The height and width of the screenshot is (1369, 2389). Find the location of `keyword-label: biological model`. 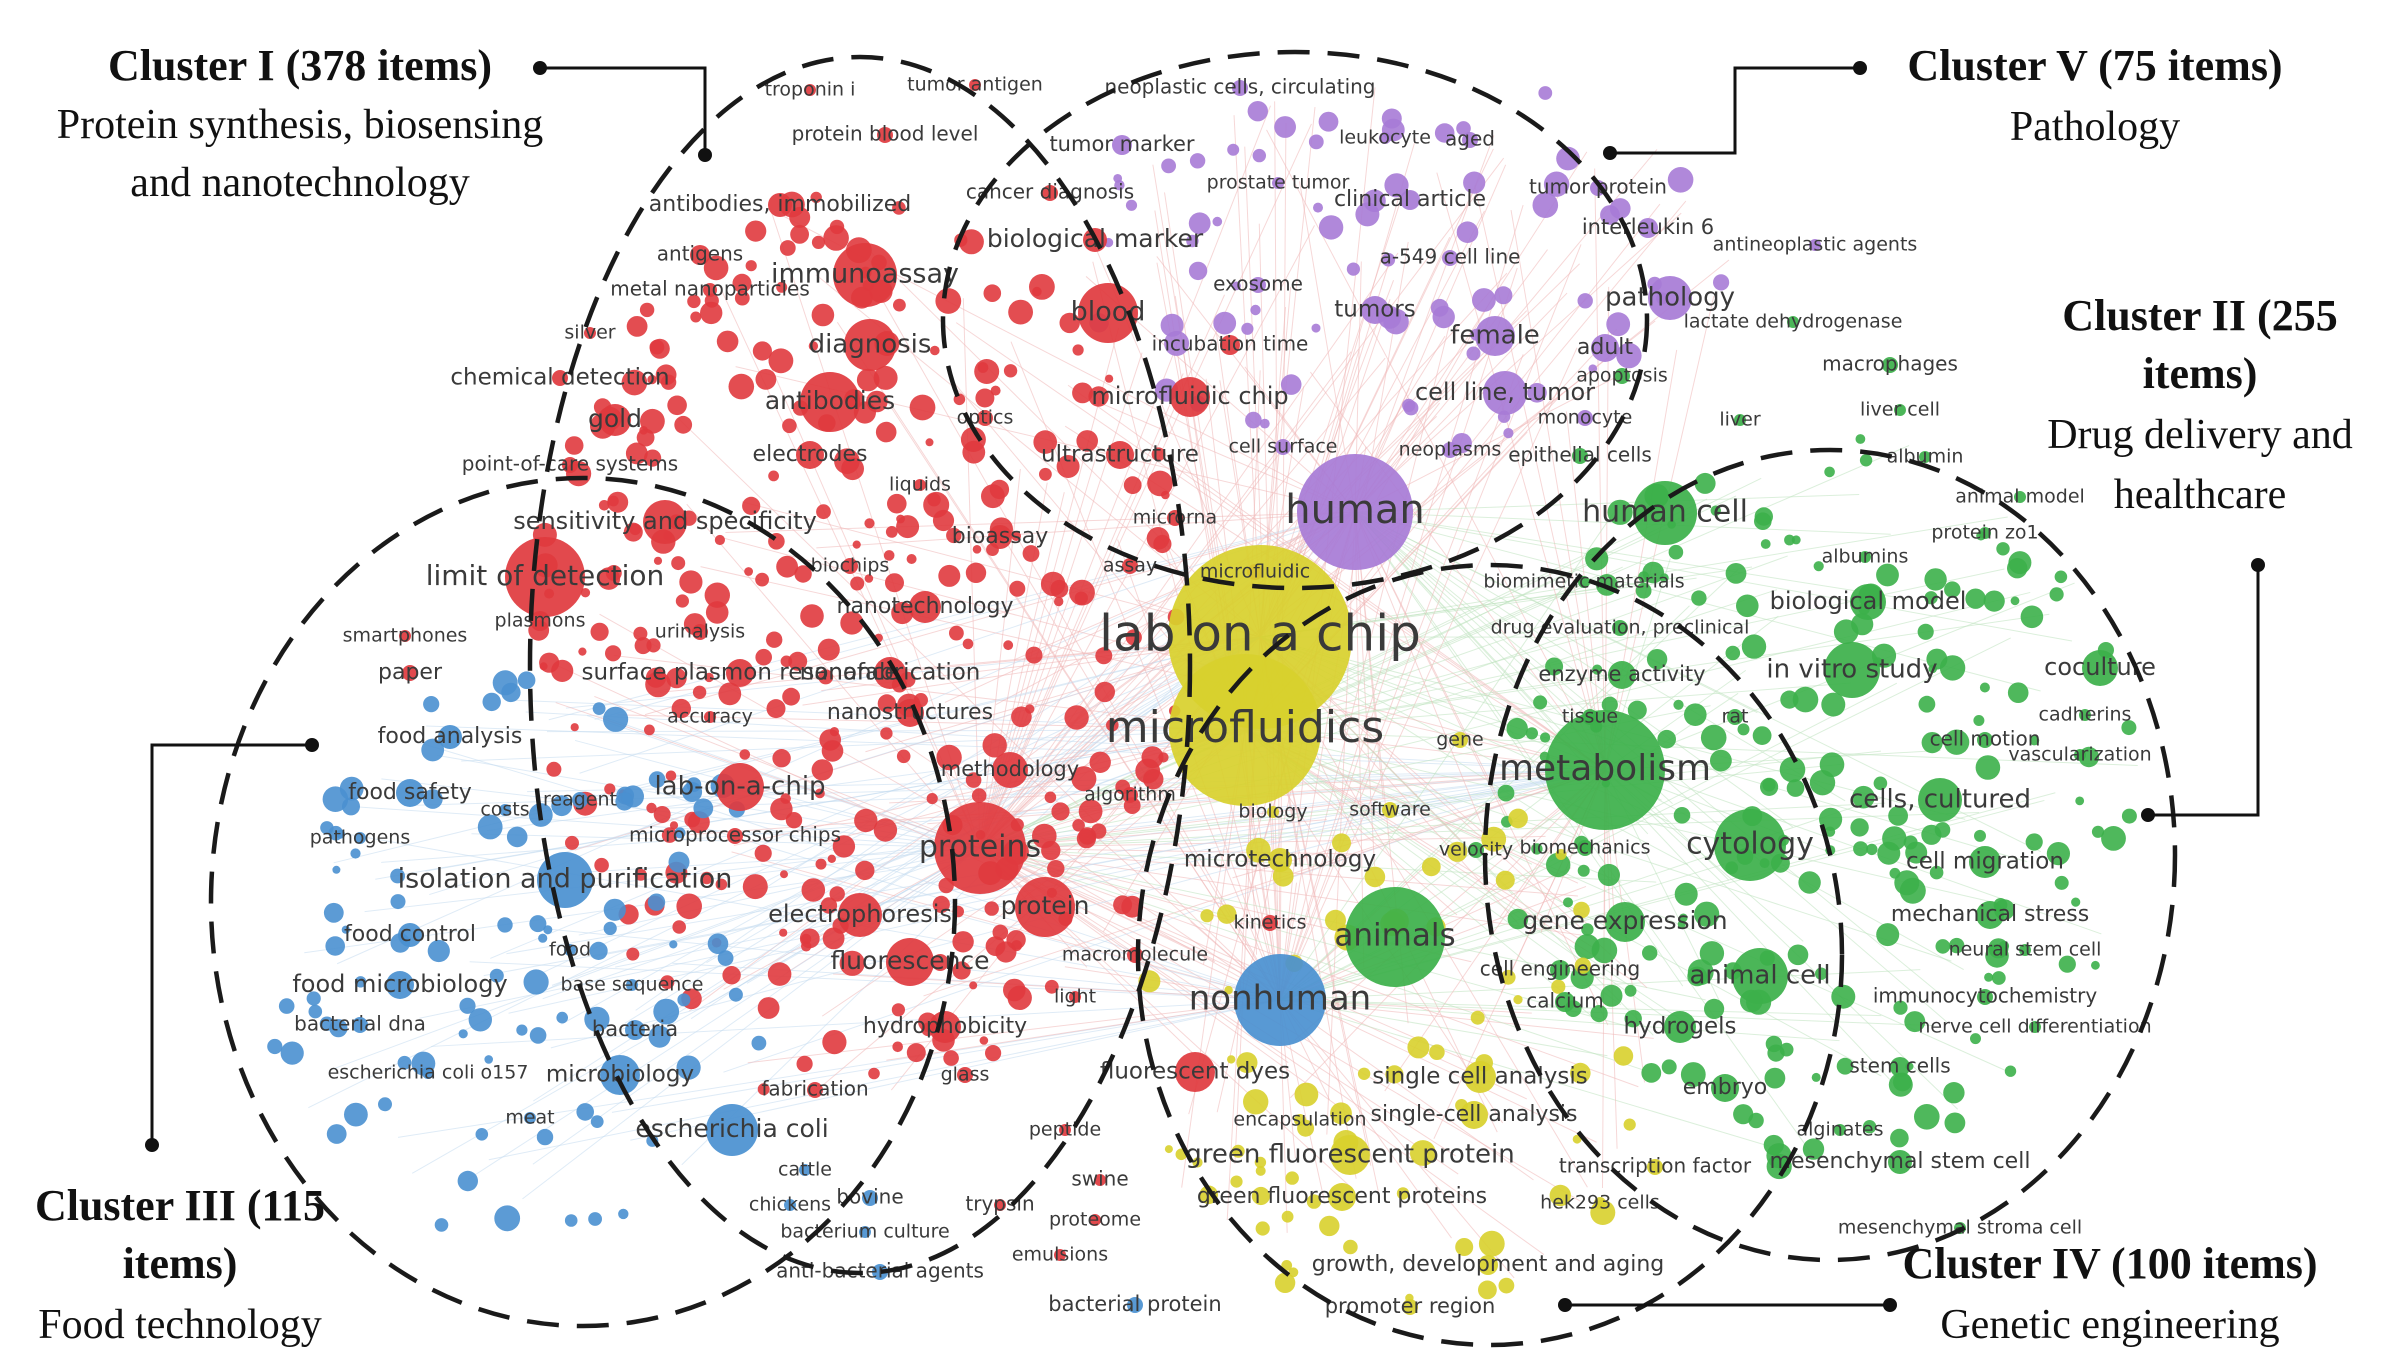

keyword-label: biological model is located at coordinates (1868, 601).